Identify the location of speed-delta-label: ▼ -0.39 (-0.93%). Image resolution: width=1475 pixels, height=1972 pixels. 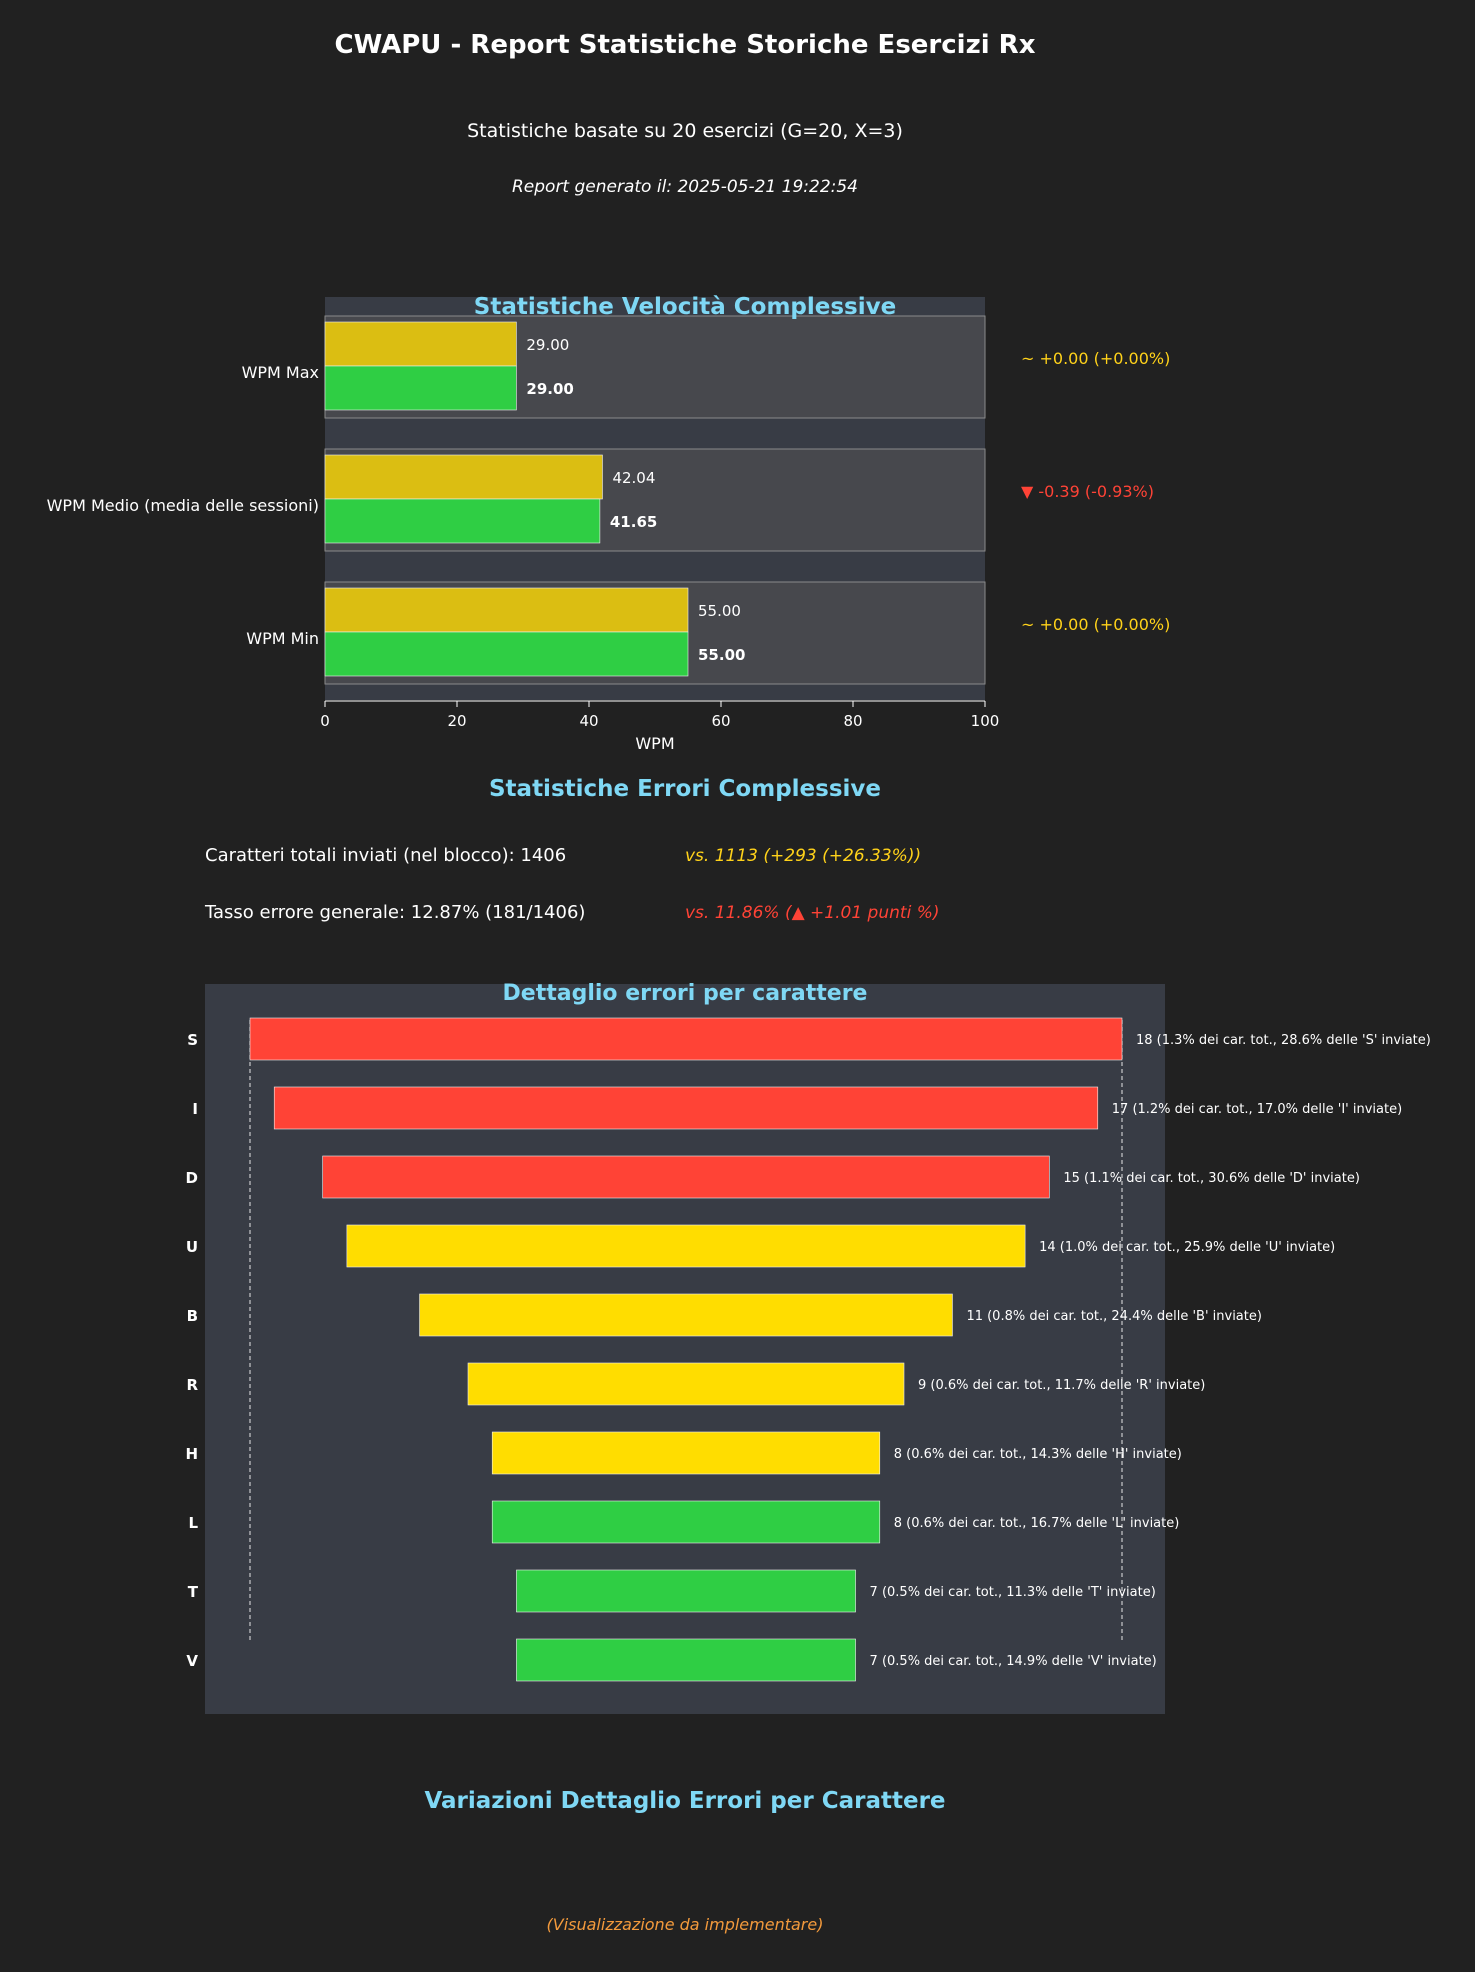
(1087, 491).